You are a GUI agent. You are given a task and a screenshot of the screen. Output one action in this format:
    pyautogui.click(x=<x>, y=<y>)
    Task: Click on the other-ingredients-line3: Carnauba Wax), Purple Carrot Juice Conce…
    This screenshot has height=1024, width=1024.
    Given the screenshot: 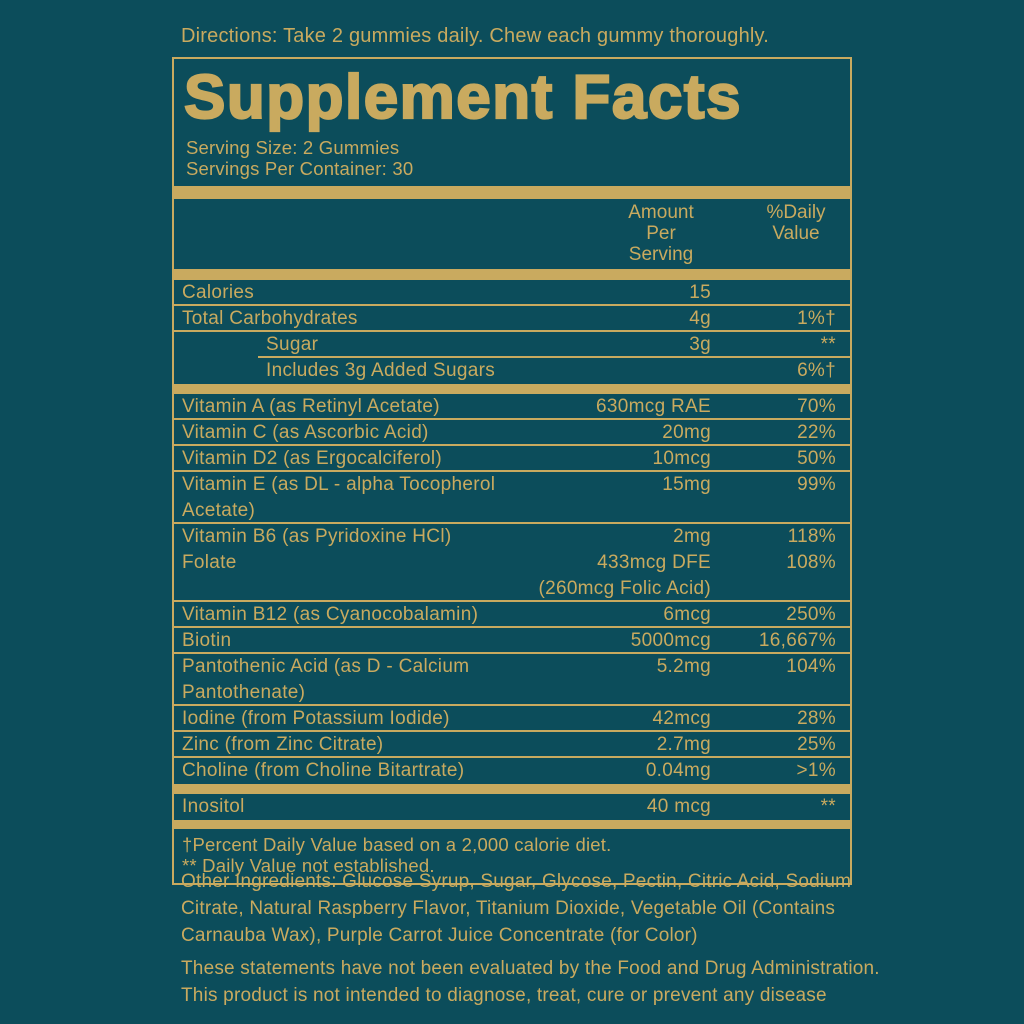 What is the action you would take?
    pyautogui.click(x=439, y=935)
    